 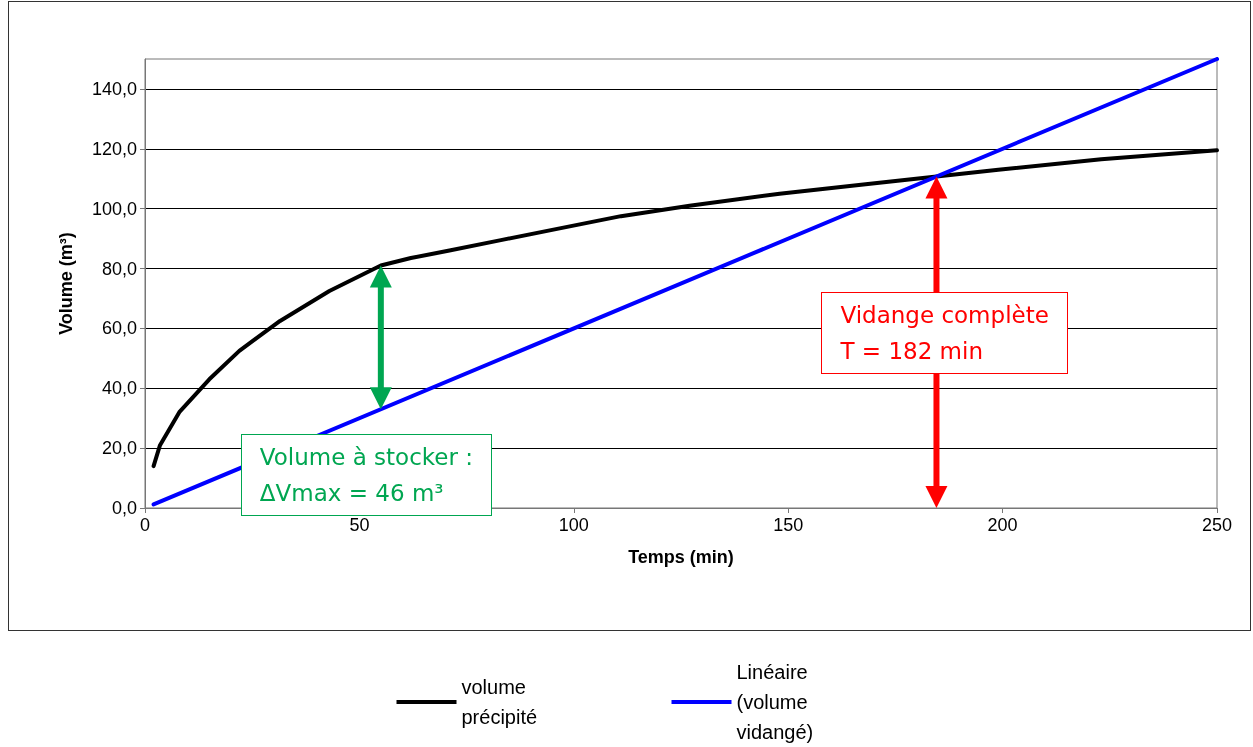 I want to click on y-tick-label: 140,0, so click(x=114, y=88).